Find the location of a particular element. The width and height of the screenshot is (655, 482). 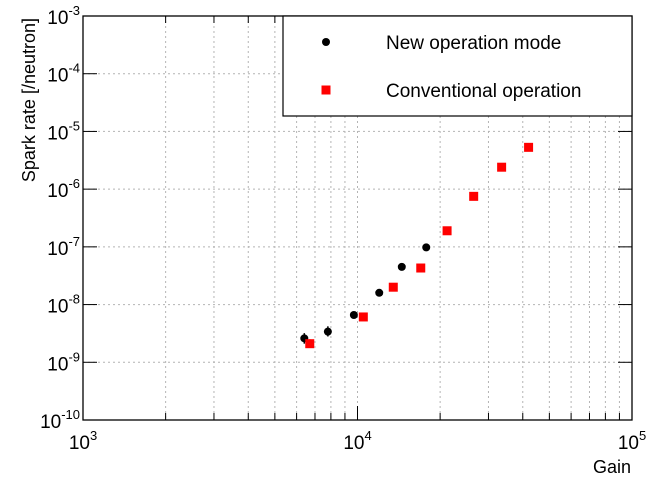

x-tick-label: 10⁵ is located at coordinates (632, 441).